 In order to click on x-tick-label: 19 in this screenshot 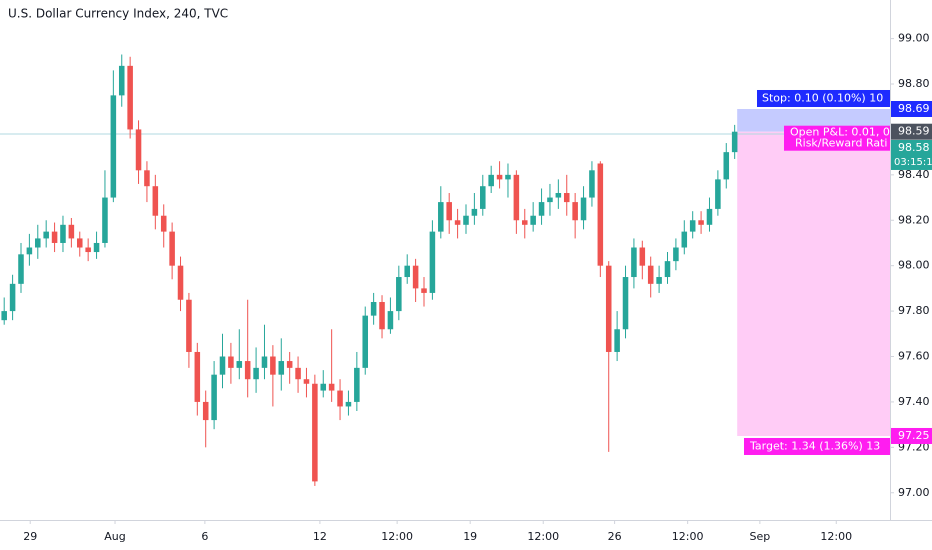, I will do `click(470, 536)`.